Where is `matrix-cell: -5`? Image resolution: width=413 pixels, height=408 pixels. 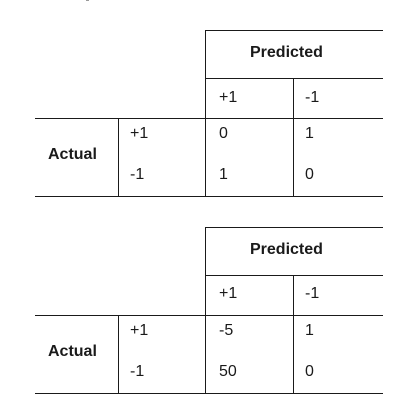
matrix-cell: -5 is located at coordinates (226, 331).